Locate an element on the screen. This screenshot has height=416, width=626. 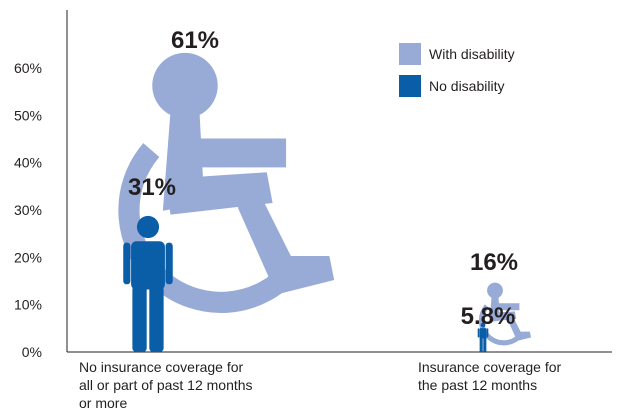
y-tick-label: 40% is located at coordinates (28, 163).